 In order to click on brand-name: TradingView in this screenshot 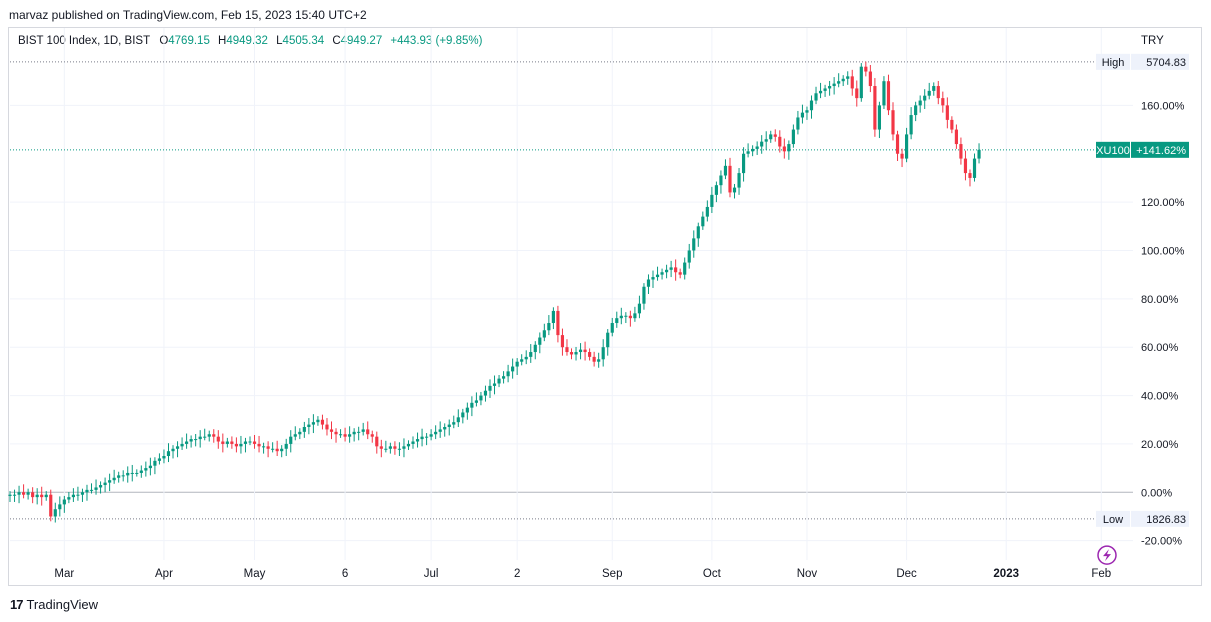, I will do `click(62, 604)`.